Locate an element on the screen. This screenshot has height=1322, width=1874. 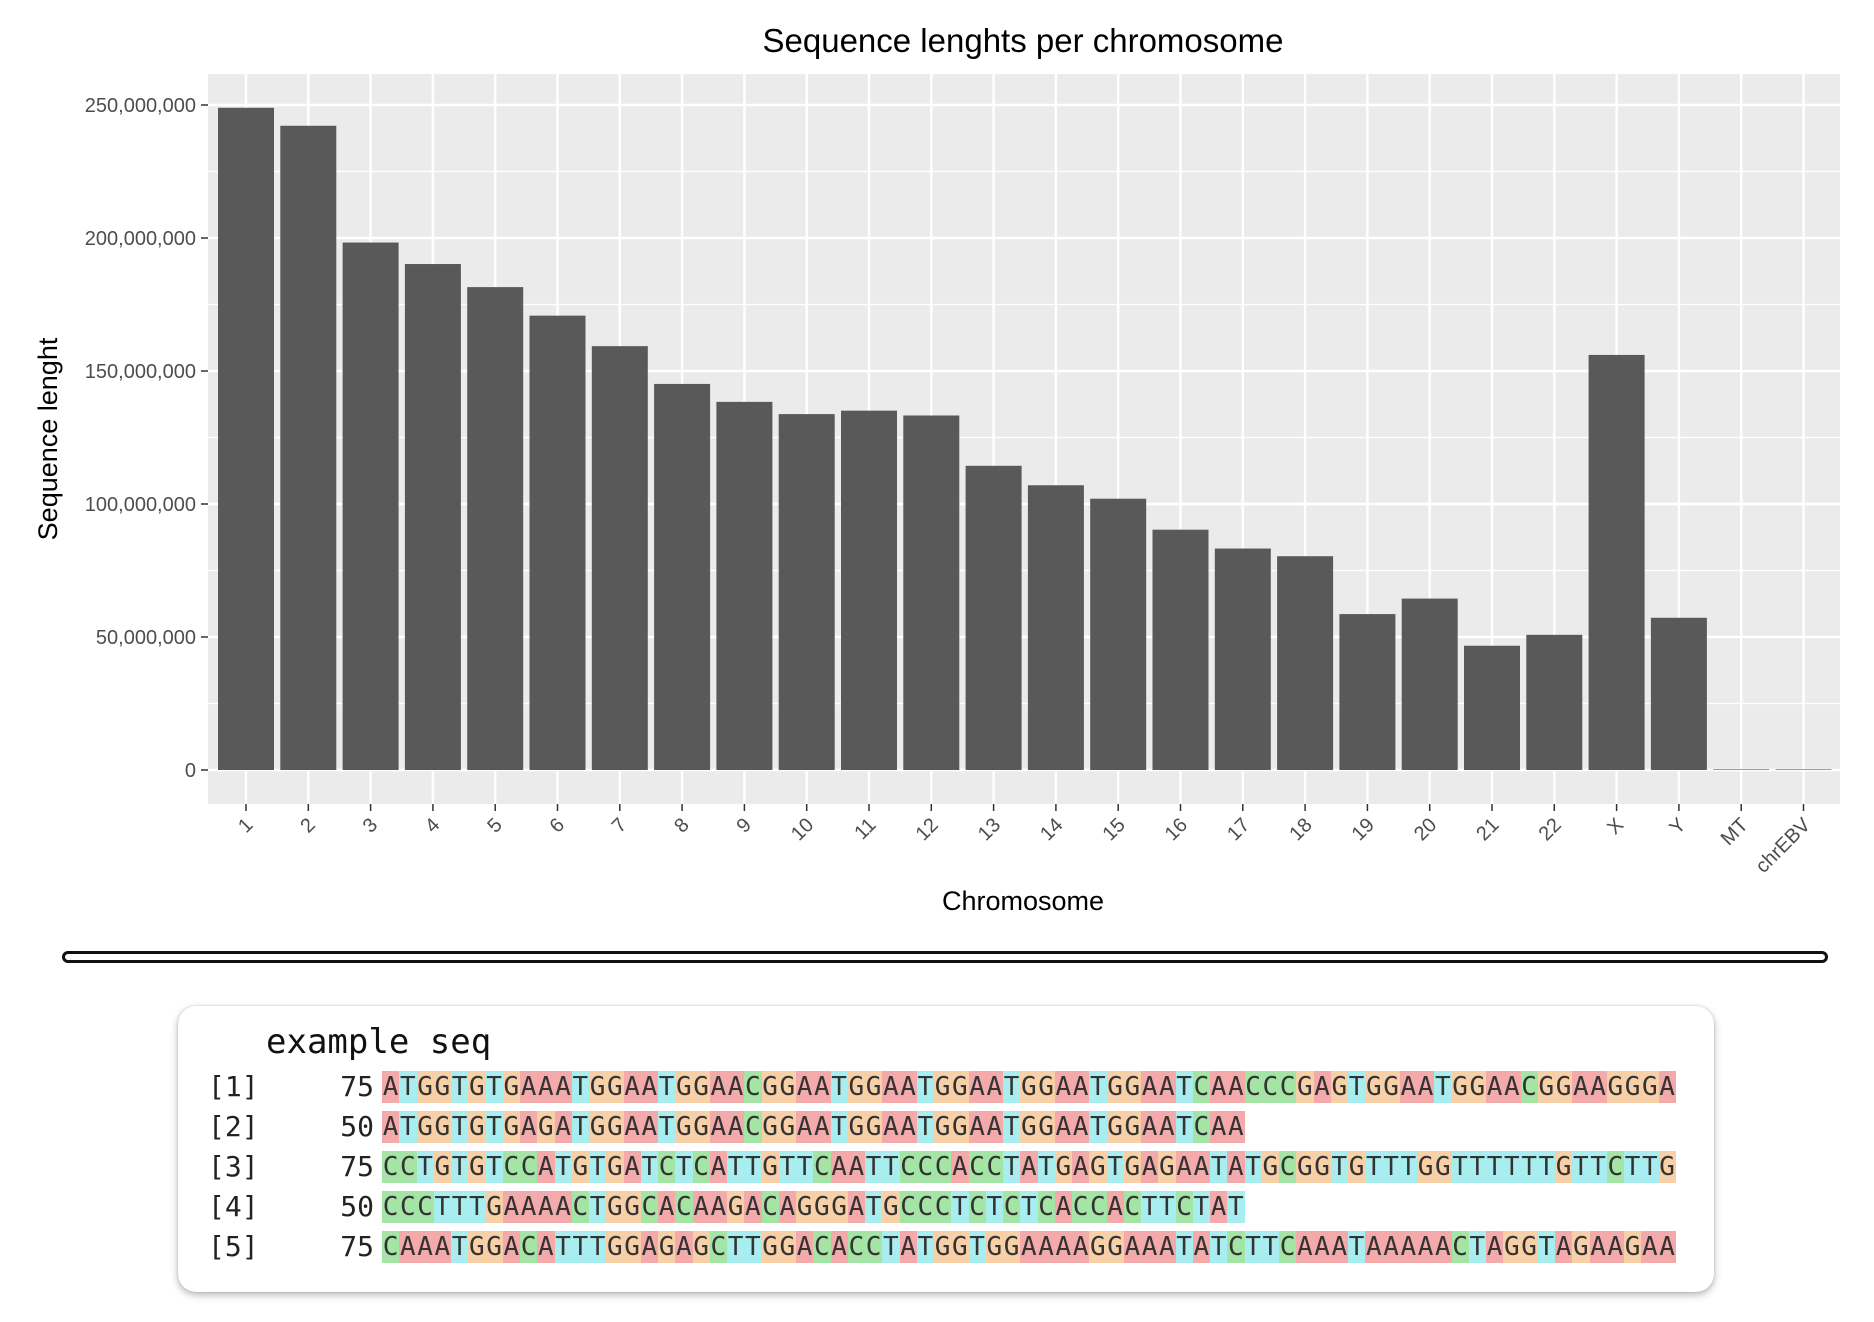
bar-chr-X is located at coordinates (1616, 562).